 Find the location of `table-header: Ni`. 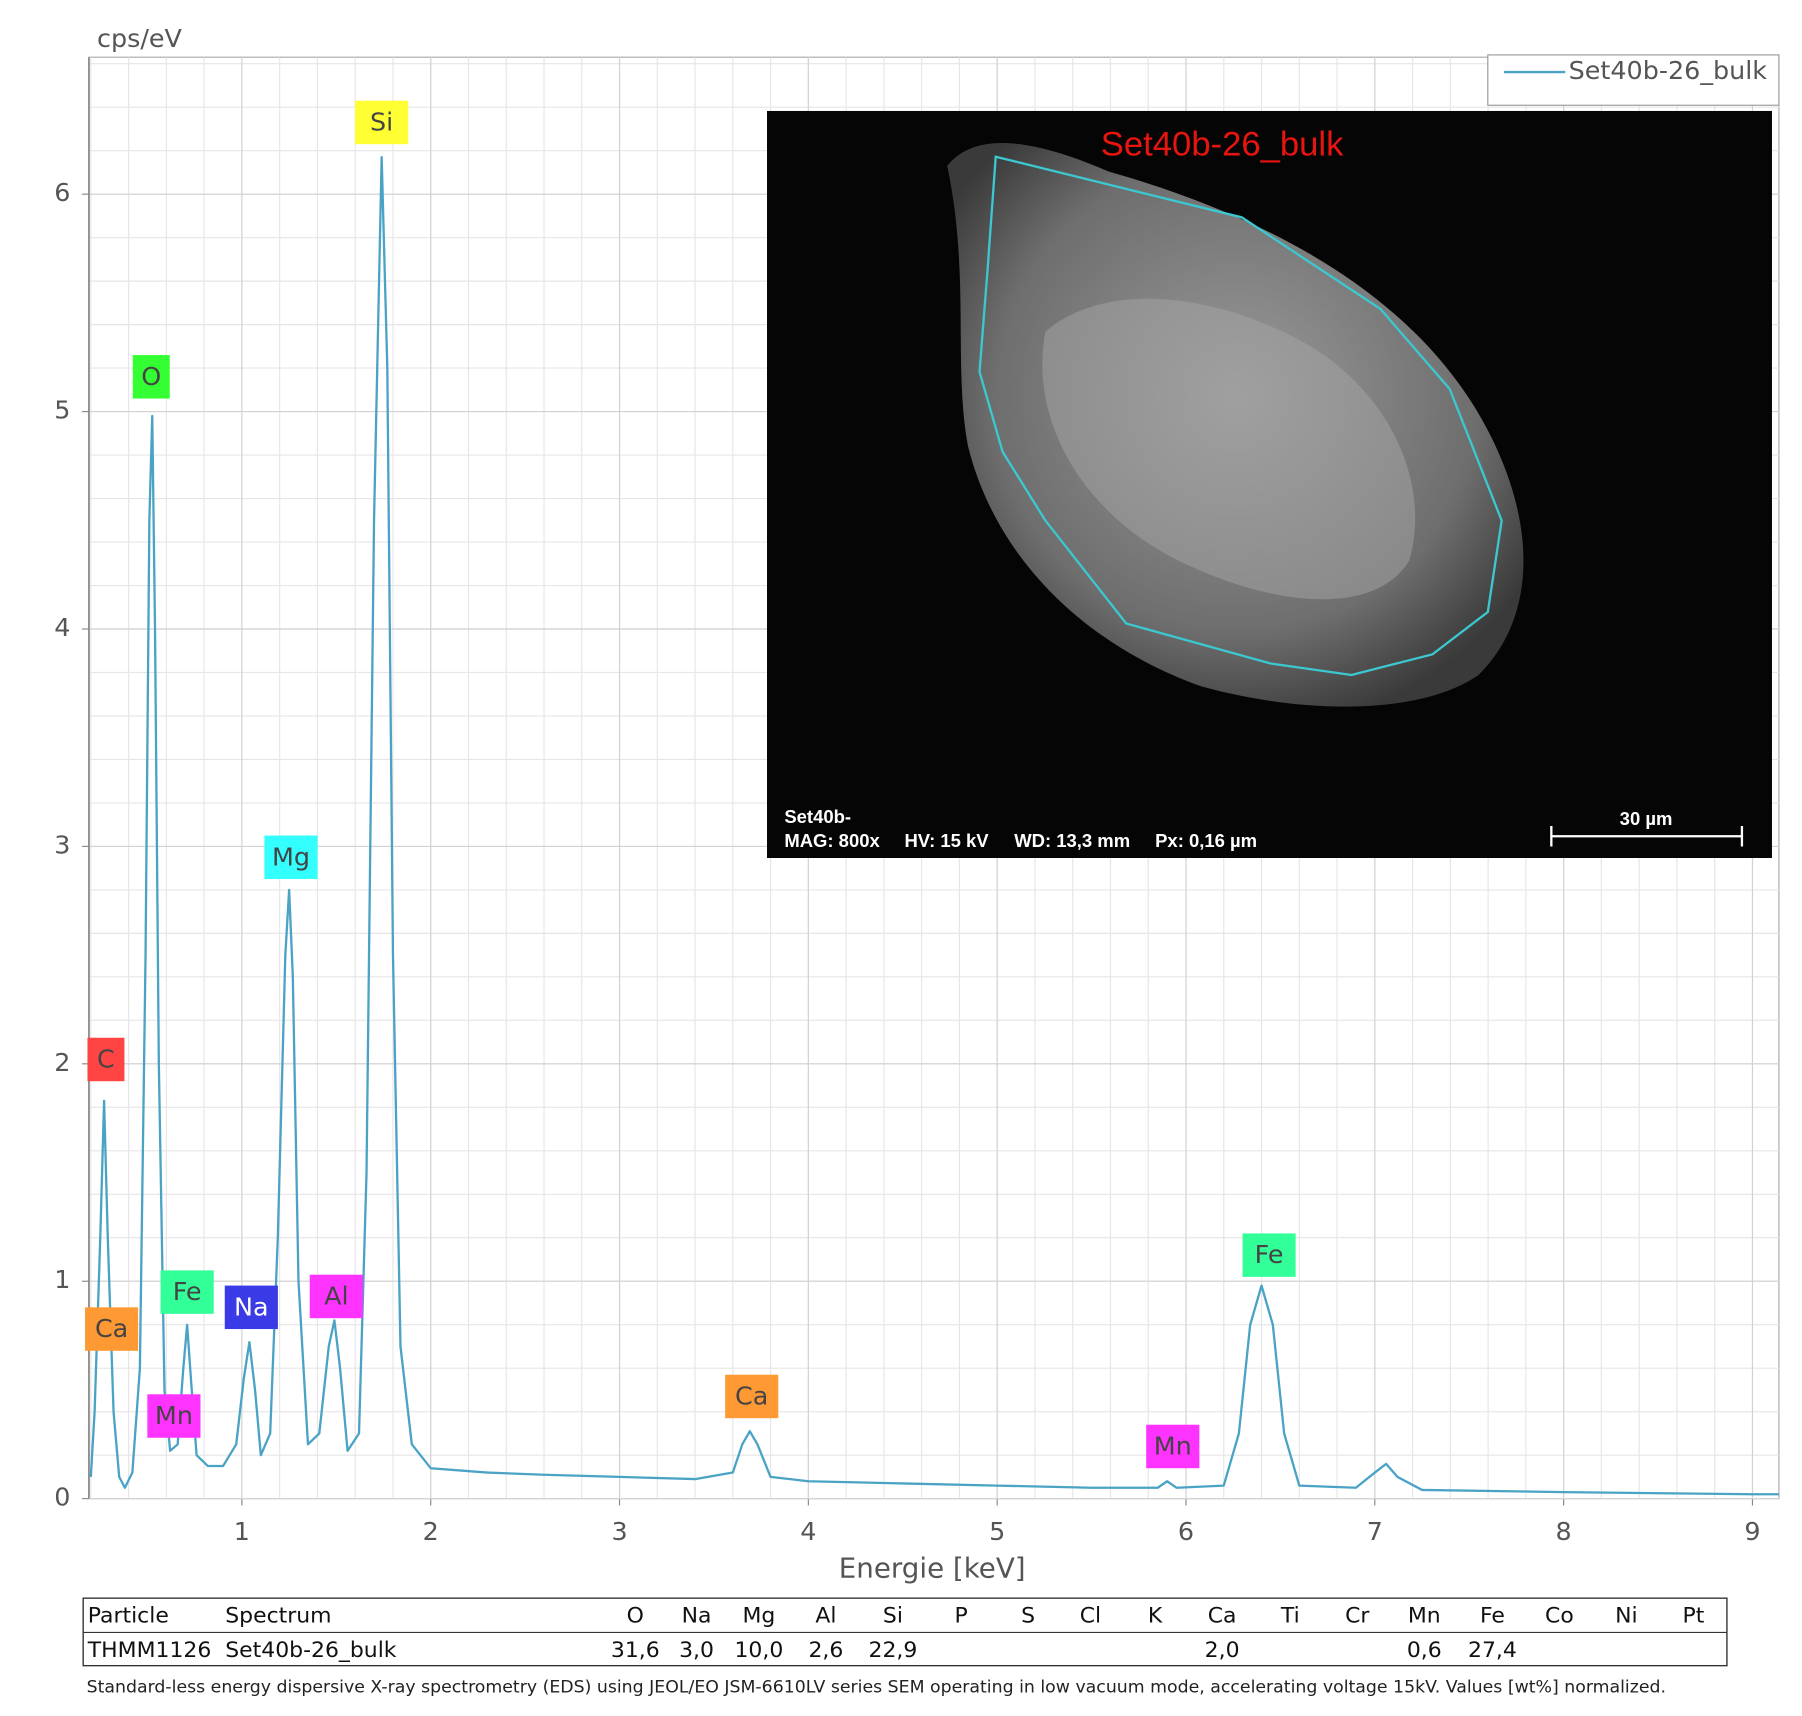

table-header: Ni is located at coordinates (1626, 1616).